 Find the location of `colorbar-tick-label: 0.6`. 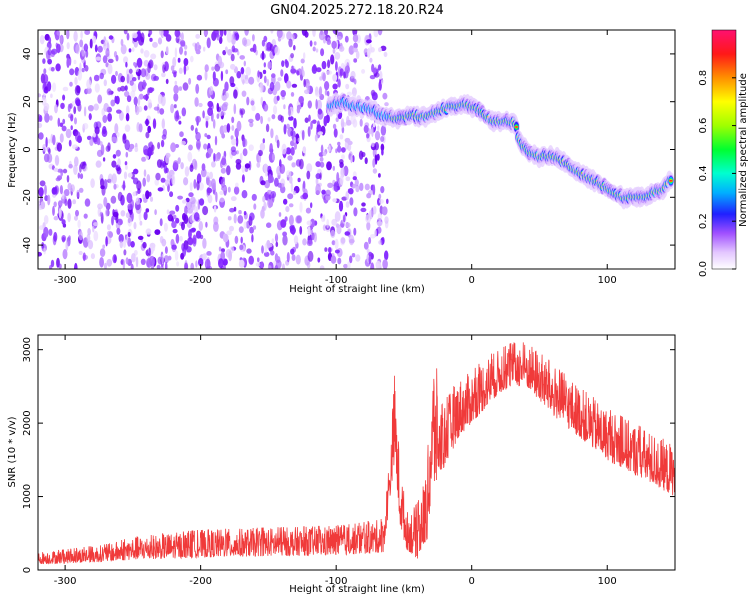

colorbar-tick-label: 0.6 is located at coordinates (703, 126).